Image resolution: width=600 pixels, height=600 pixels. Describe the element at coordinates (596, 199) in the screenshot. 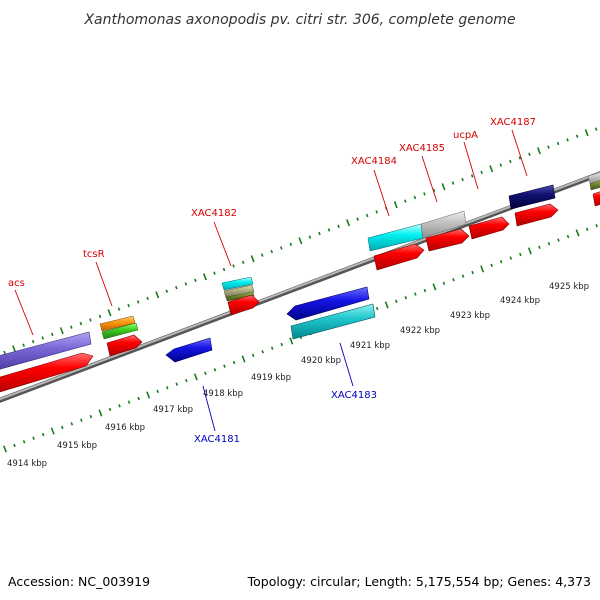

I see `gene-edge-red` at that location.